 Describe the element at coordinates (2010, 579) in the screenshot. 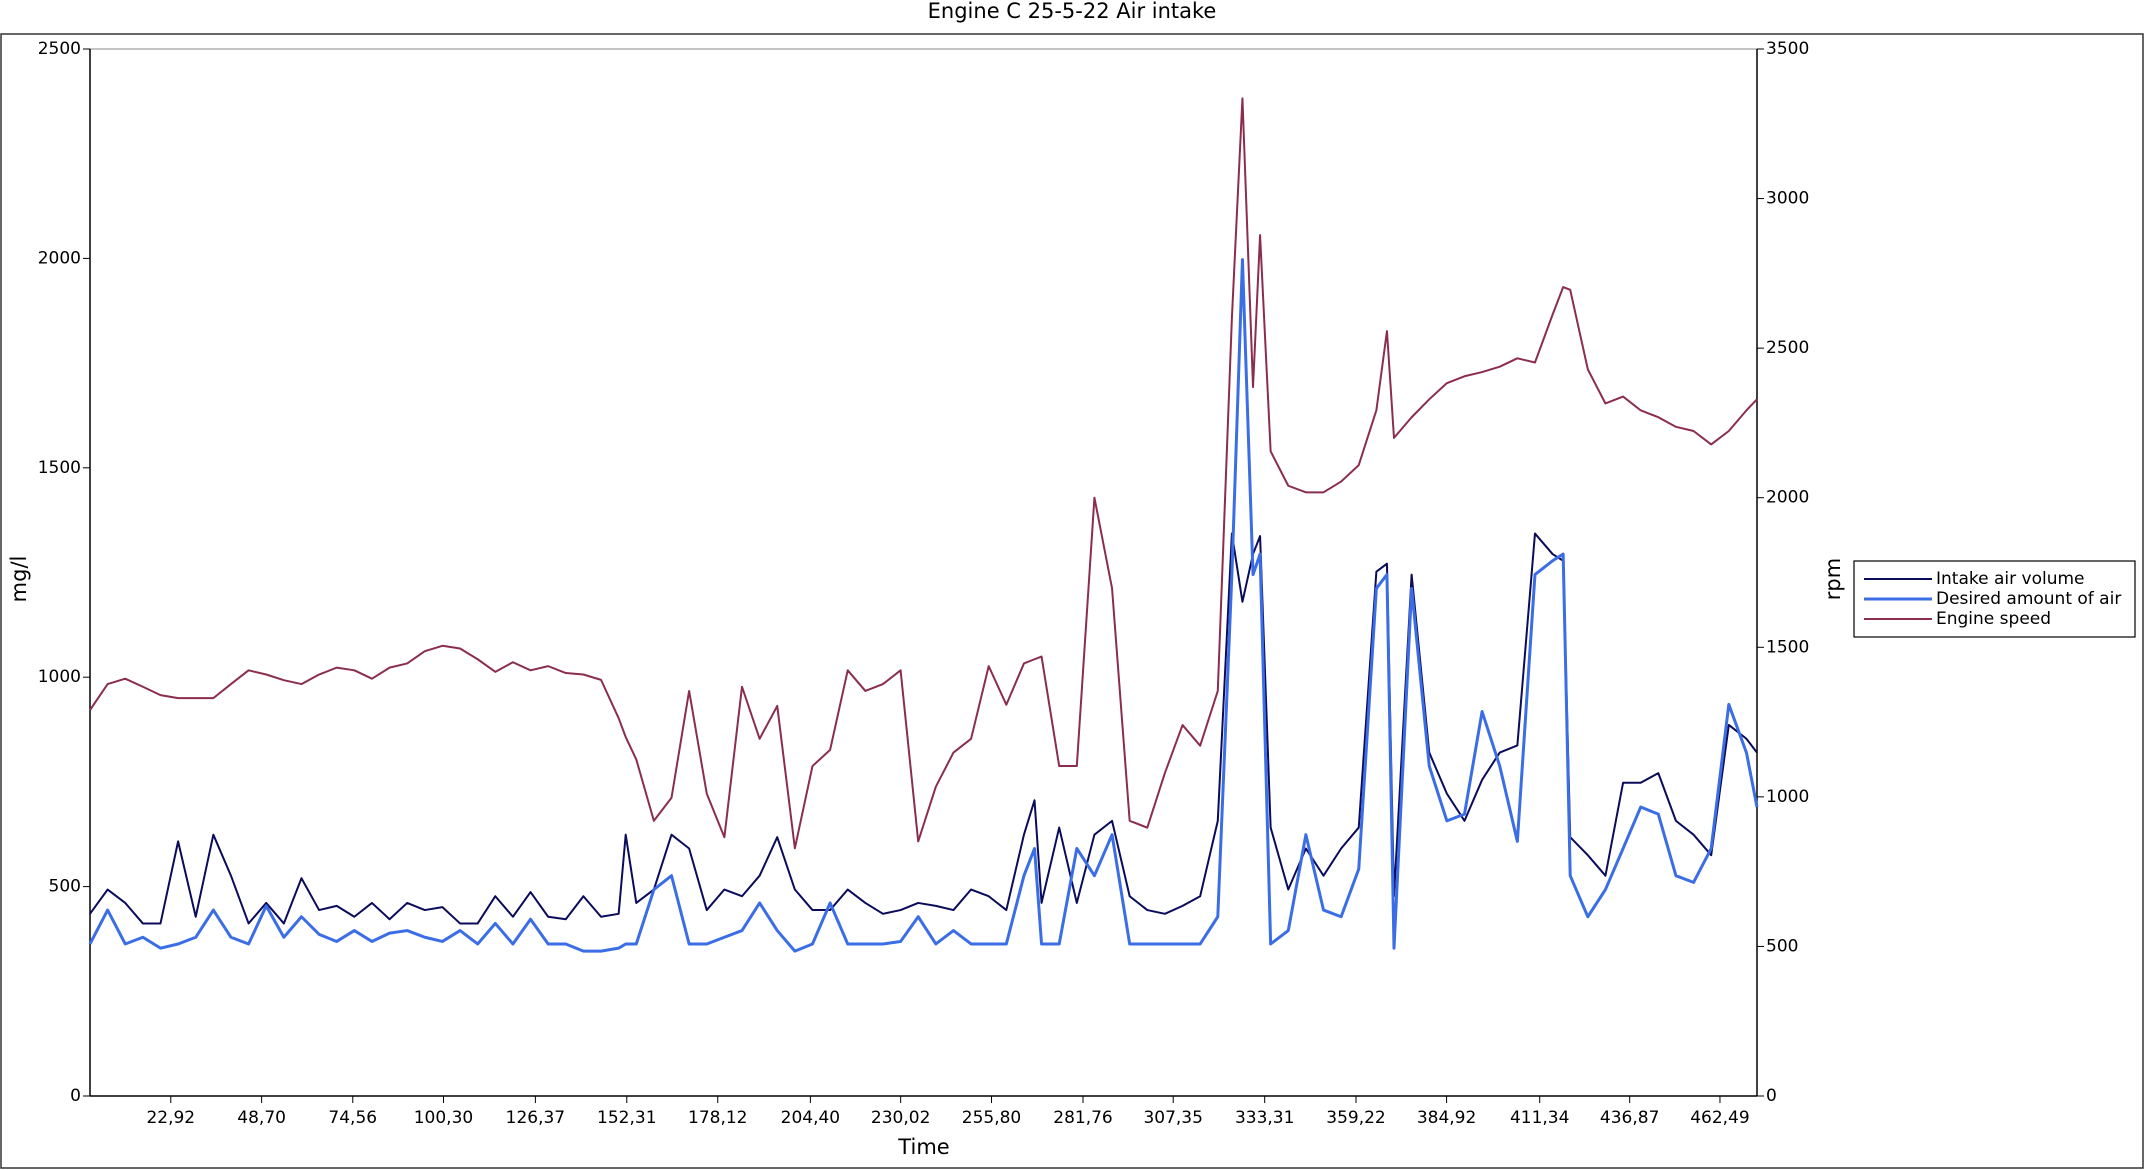

I see `legend-label: Intake air volume` at that location.